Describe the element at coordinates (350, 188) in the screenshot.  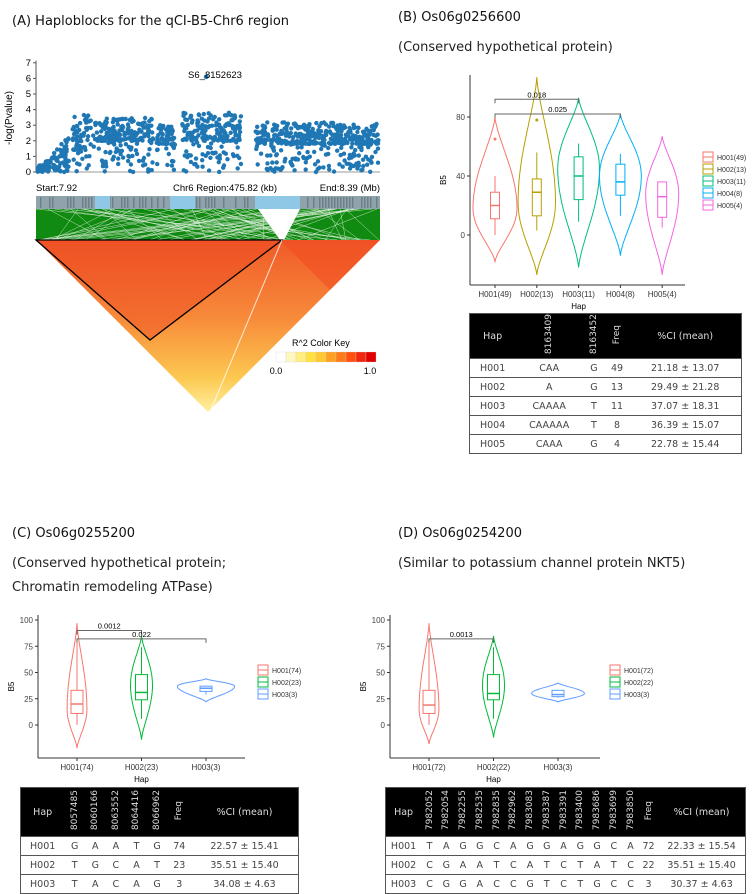
I see `end-label: End:8.39 (Mb)` at that location.